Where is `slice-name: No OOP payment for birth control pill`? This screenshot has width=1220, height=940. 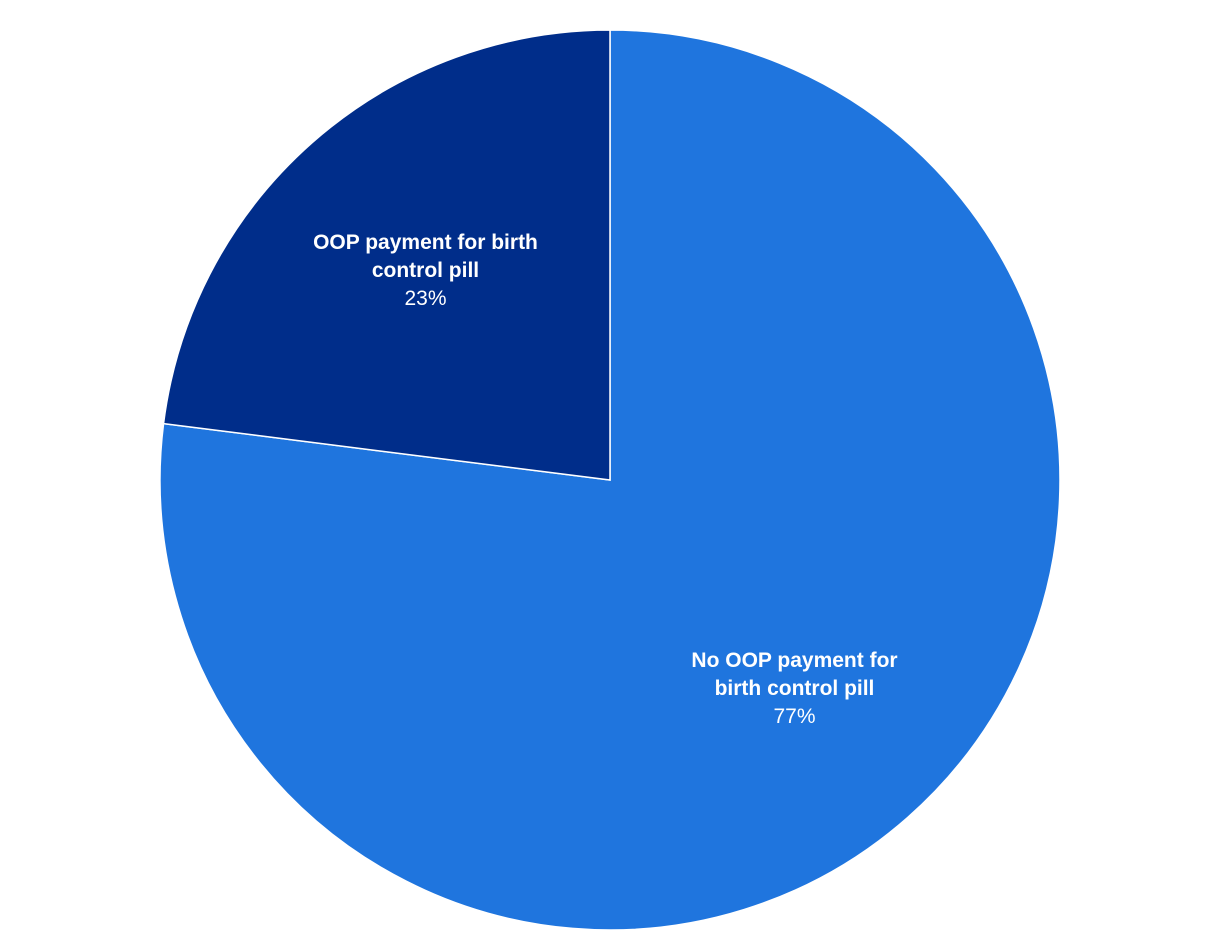
slice-name: No OOP payment for birth control pill is located at coordinates (794, 675).